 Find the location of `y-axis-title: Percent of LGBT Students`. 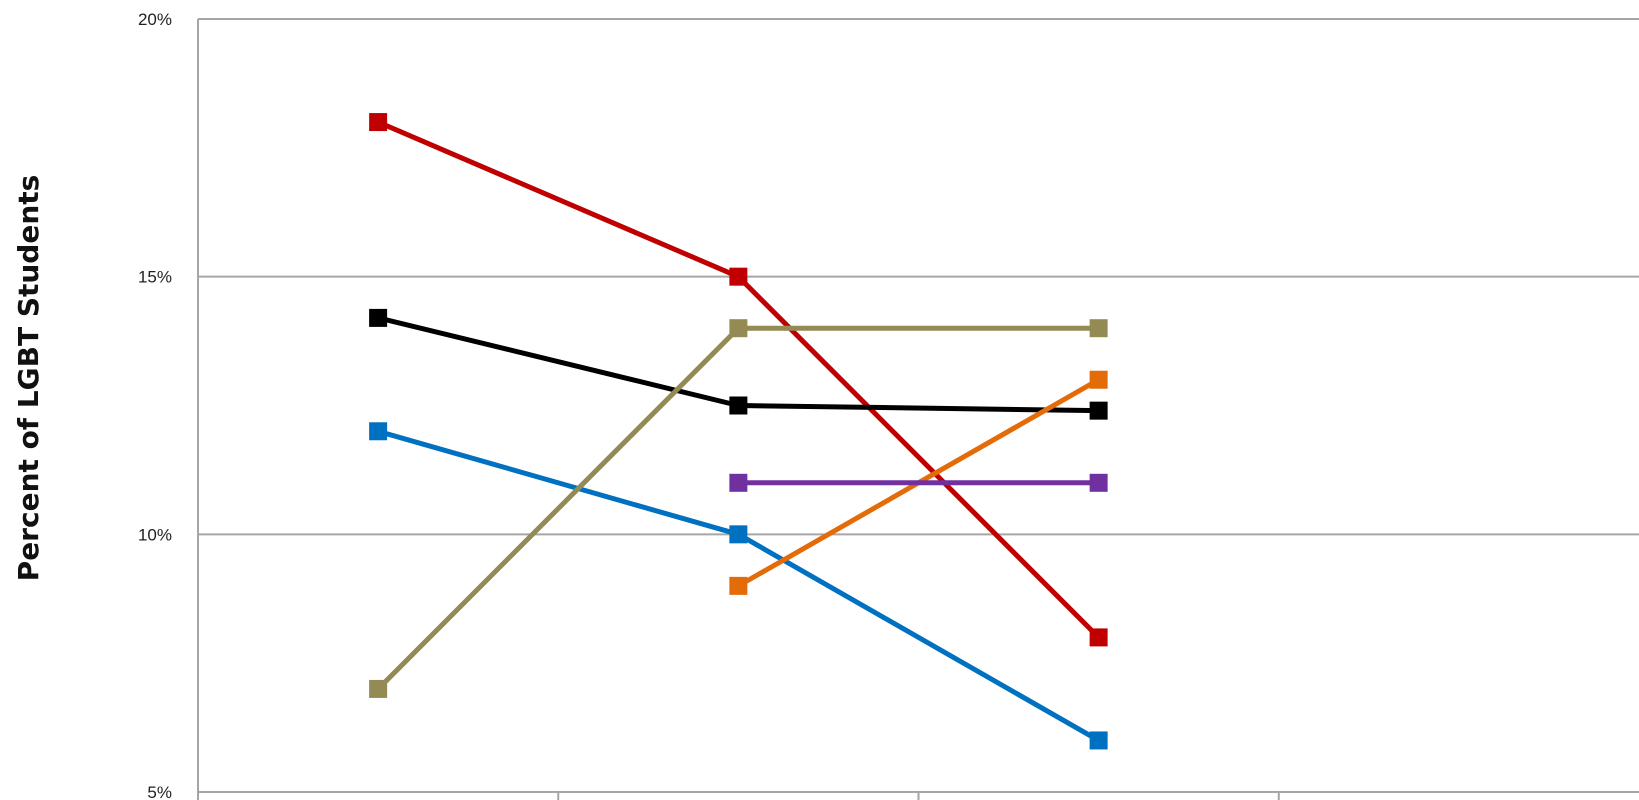

y-axis-title: Percent of LGBT Students is located at coordinates (28, 378).